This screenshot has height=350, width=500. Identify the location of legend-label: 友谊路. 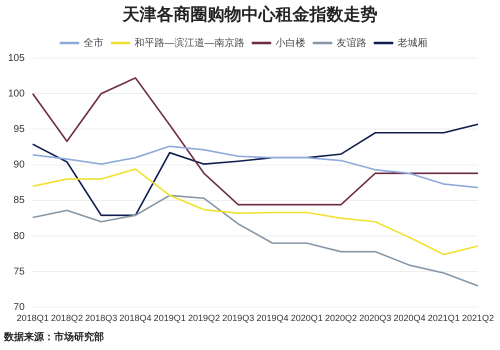
(351, 42).